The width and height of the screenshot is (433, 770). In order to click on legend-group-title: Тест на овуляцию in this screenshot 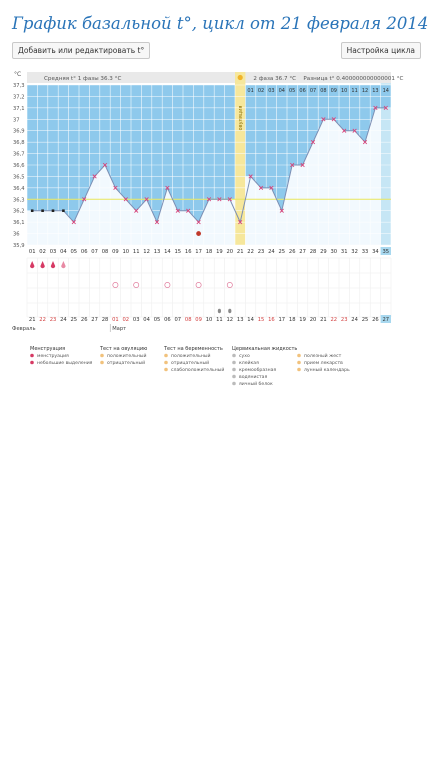, I will do `click(123, 349)`.